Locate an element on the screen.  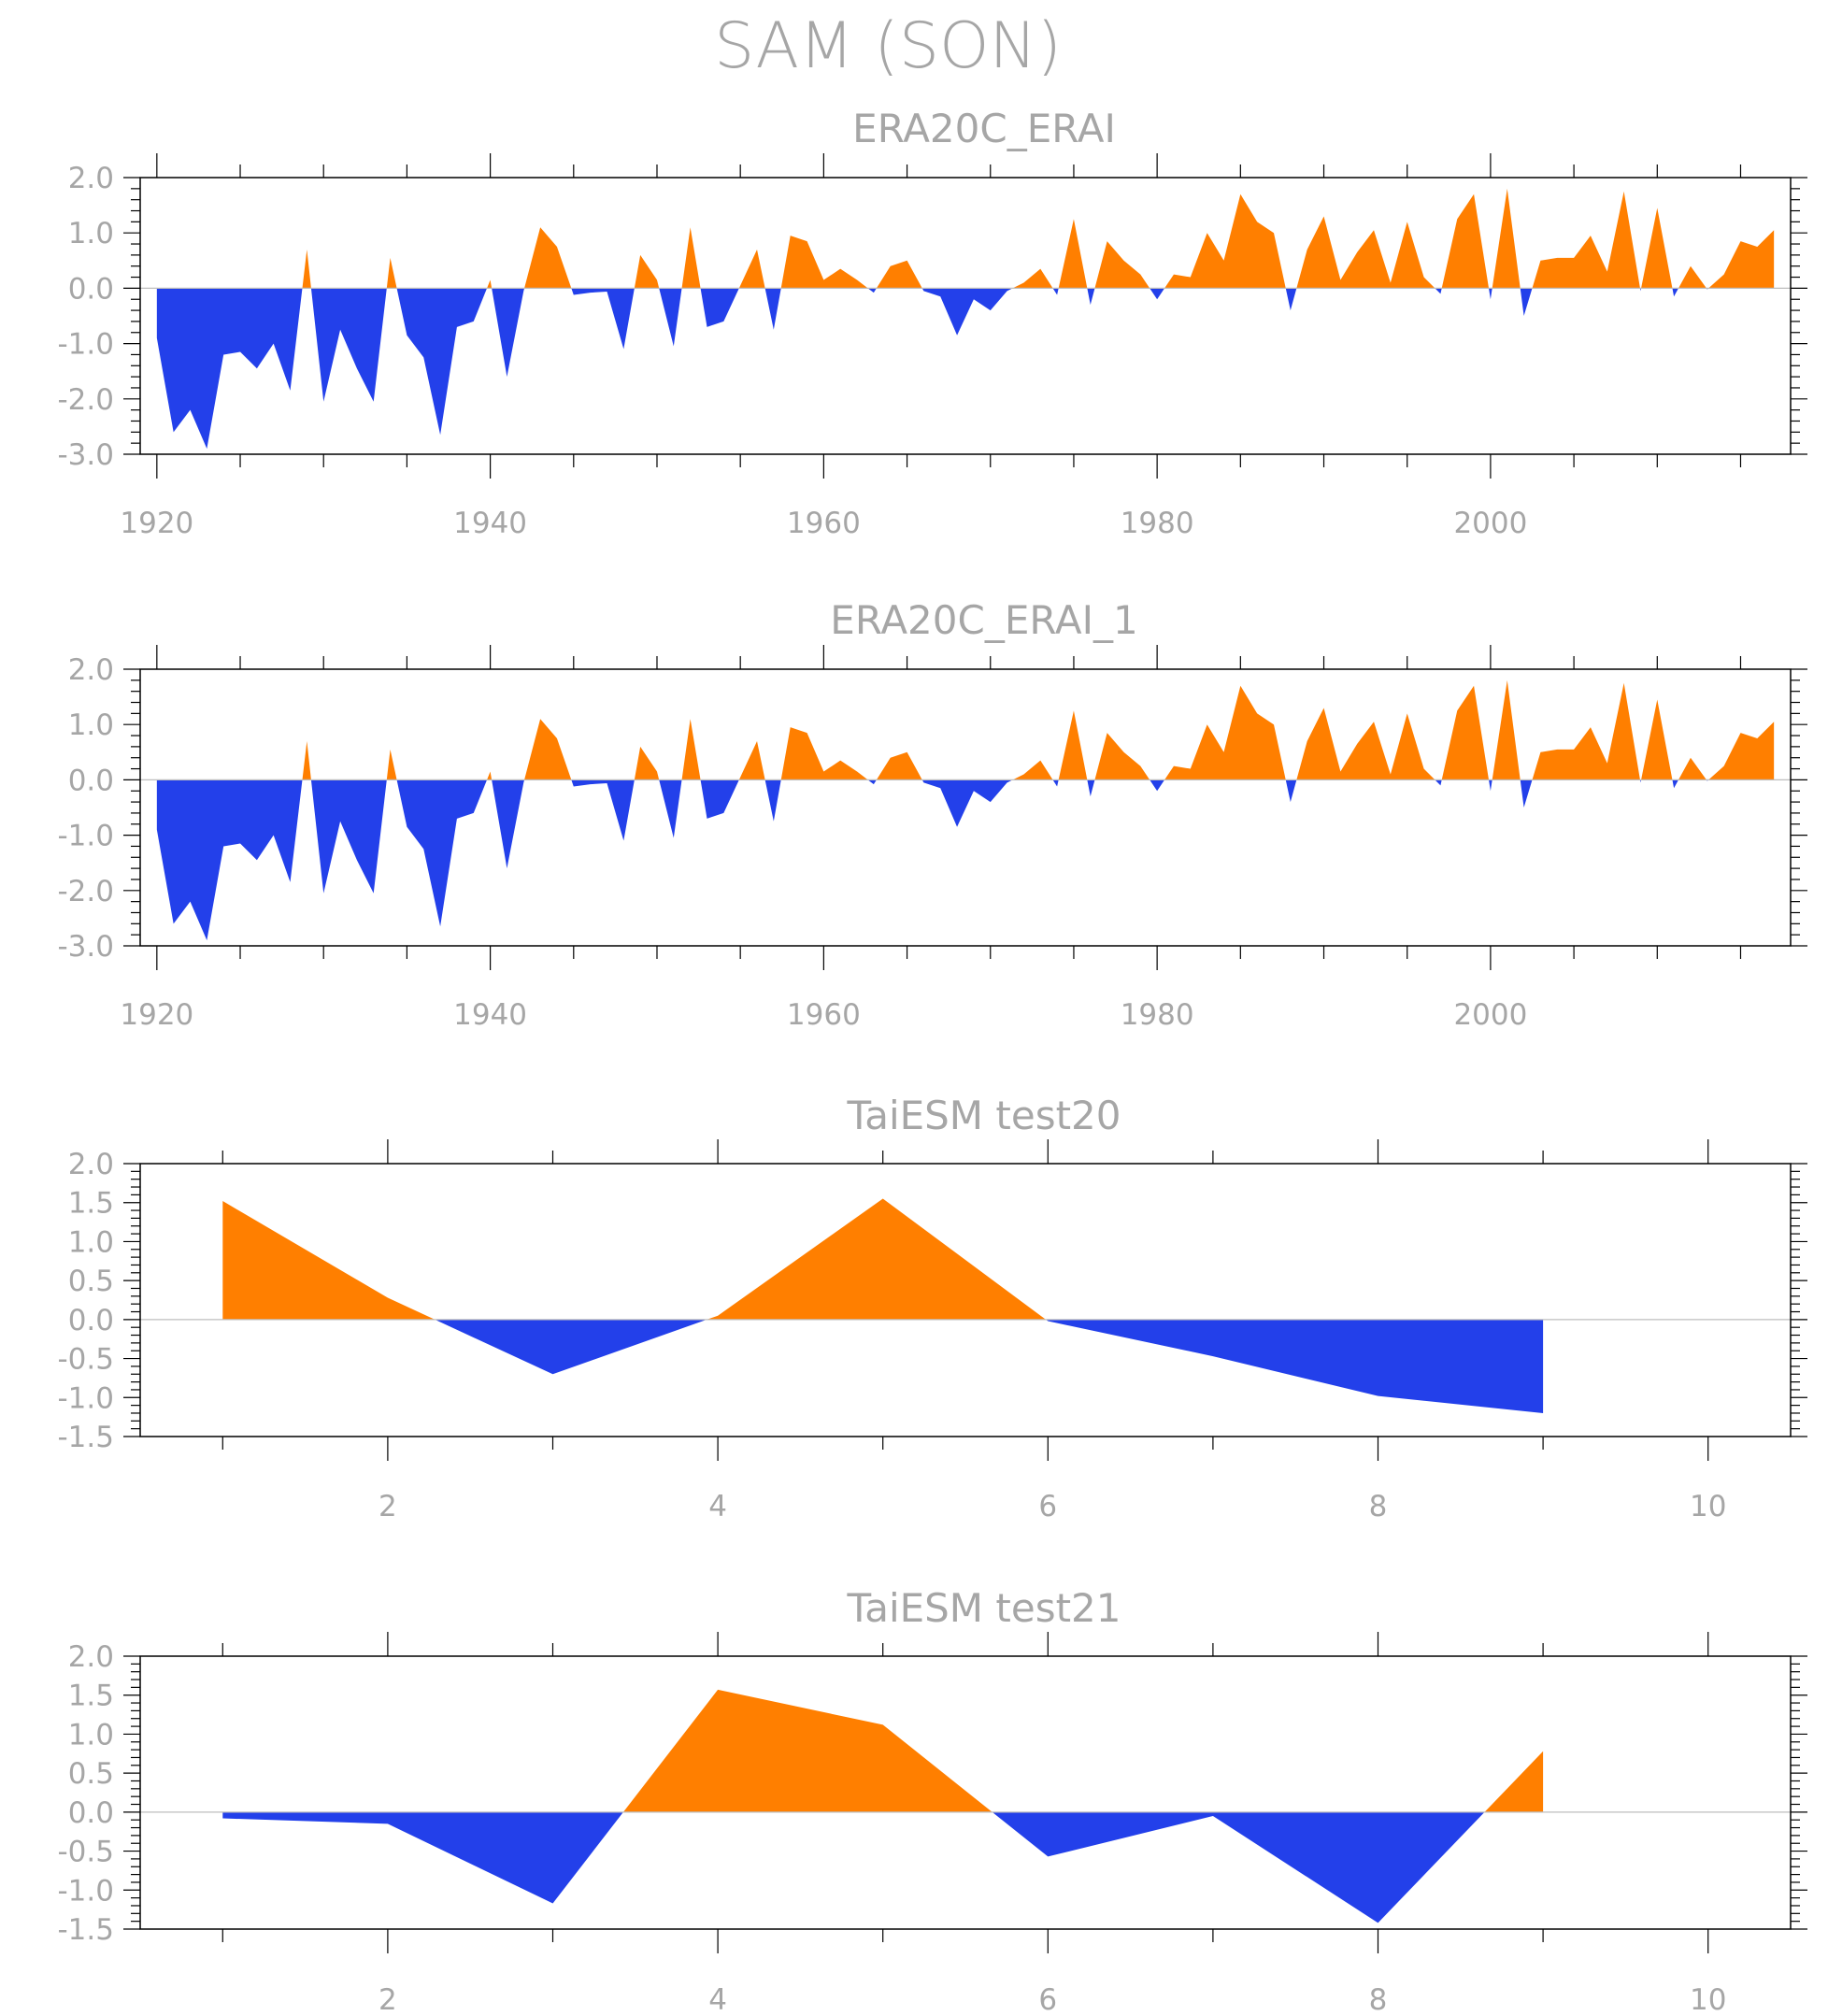
chart-title: ERA20C_ERAI_1 is located at coordinates (983, 620).